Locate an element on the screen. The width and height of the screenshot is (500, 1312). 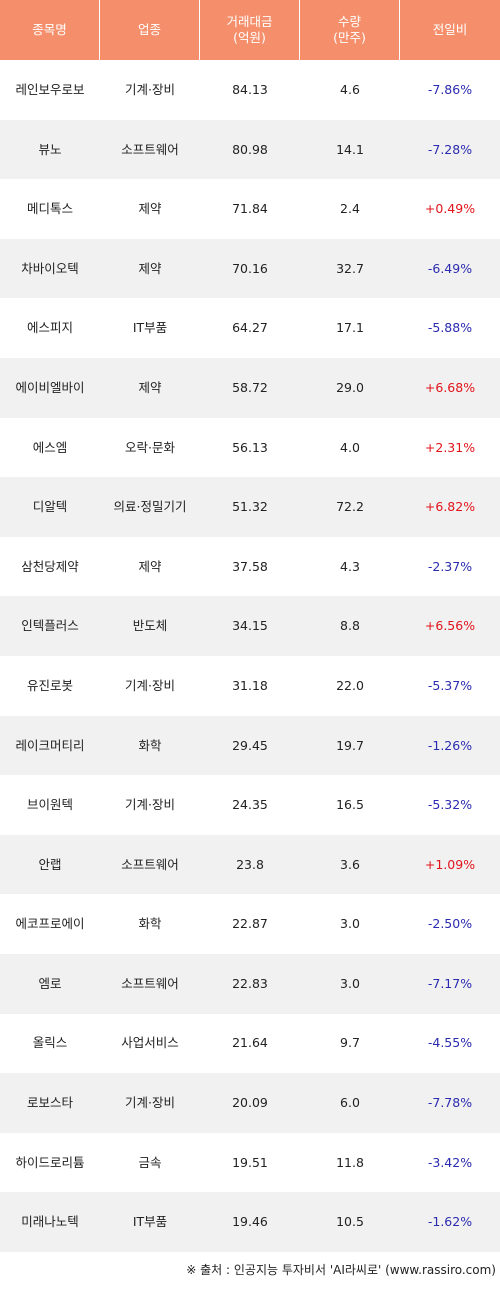
trade-volume: 8.8 is located at coordinates (350, 626).